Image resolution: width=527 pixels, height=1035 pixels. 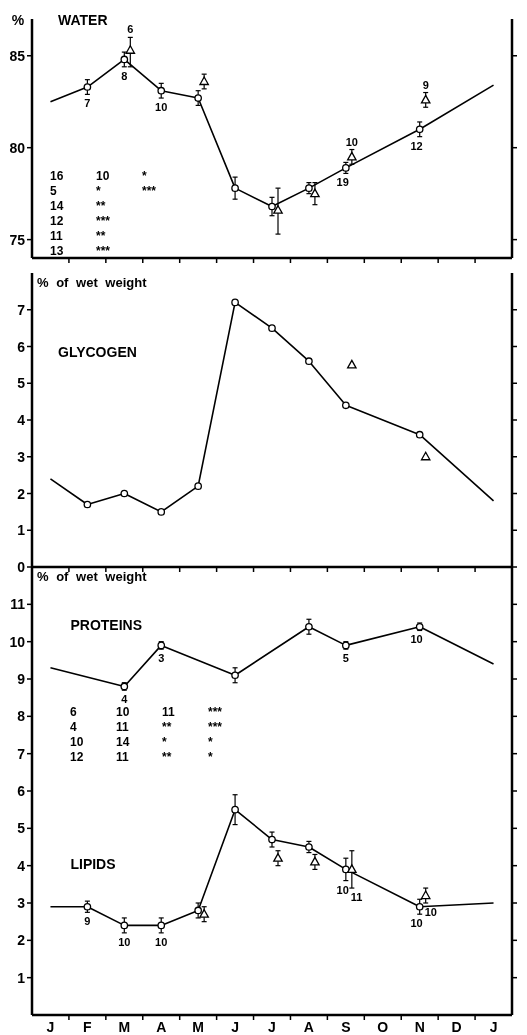 I want to click on annotation: 3, so click(x=161, y=658).